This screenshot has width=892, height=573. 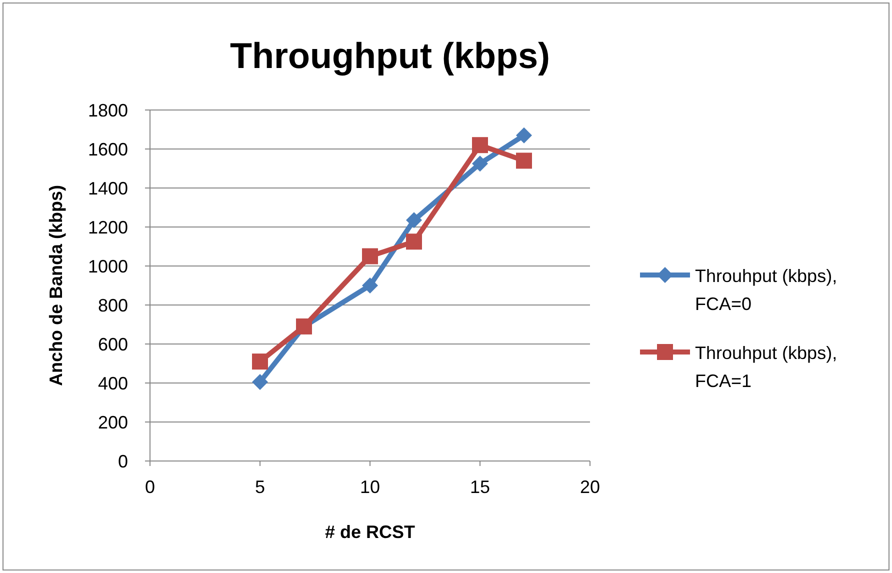 What do you see at coordinates (370, 532) in the screenshot?
I see `x-axis-title: # de RCST` at bounding box center [370, 532].